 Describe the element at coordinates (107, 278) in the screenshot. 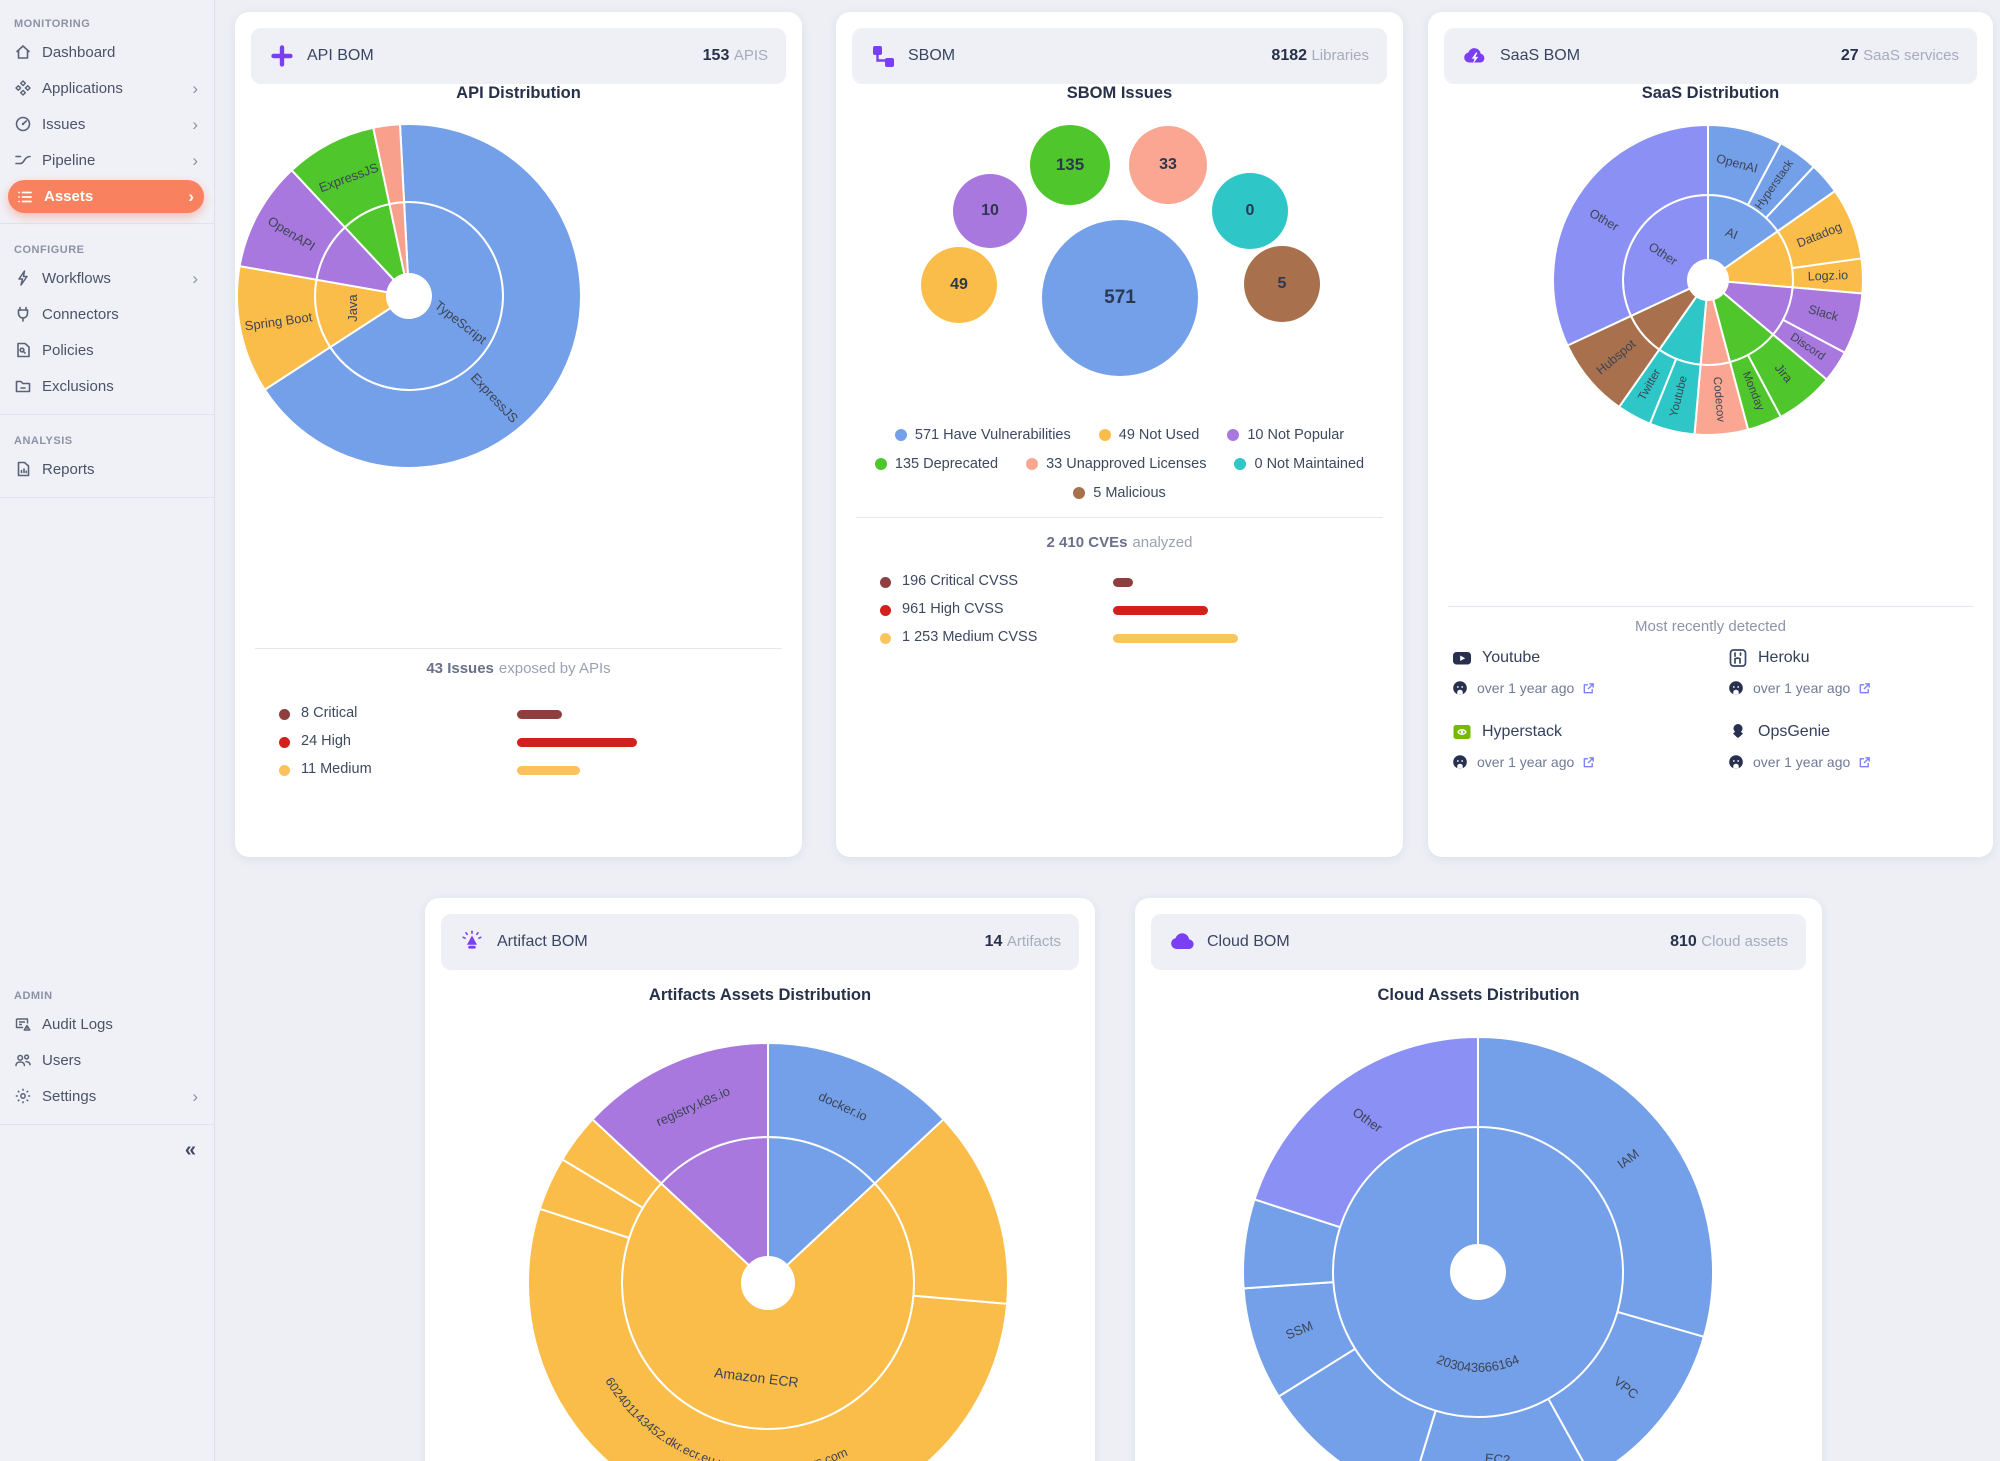

I see `sidebar-item-workflows: Workflows ›` at that location.